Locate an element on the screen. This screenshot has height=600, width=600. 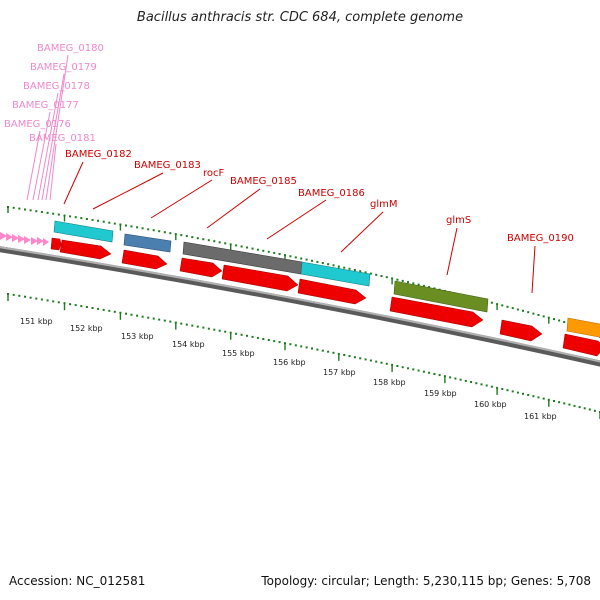
scale-label-154: 154 kbp is located at coordinates (188, 344).